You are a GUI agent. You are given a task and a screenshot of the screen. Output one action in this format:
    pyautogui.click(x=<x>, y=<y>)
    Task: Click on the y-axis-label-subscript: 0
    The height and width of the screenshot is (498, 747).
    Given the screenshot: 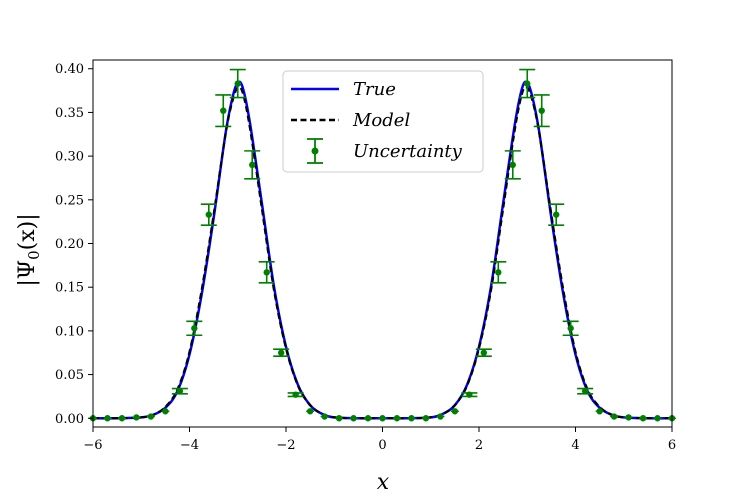 What is the action you would take?
    pyautogui.click(x=34, y=255)
    